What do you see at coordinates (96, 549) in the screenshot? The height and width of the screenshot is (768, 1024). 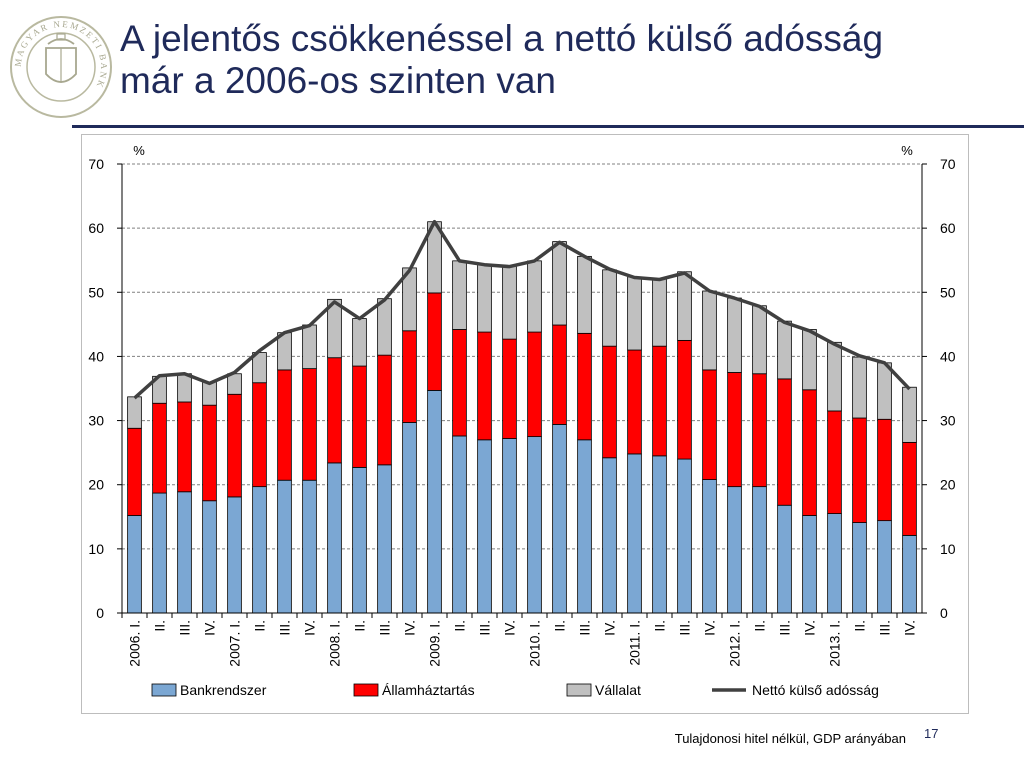 I see `y-tick-label-left: 10` at bounding box center [96, 549].